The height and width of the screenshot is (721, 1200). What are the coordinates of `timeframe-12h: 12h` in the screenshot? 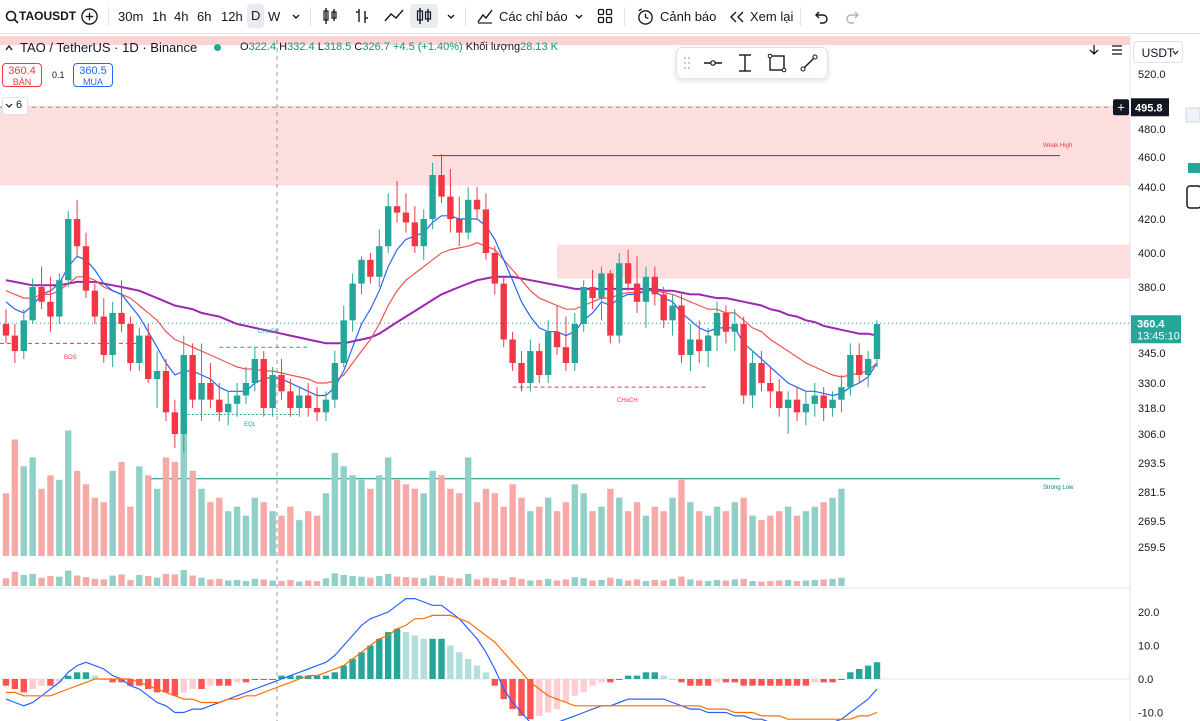 It's located at (232, 16).